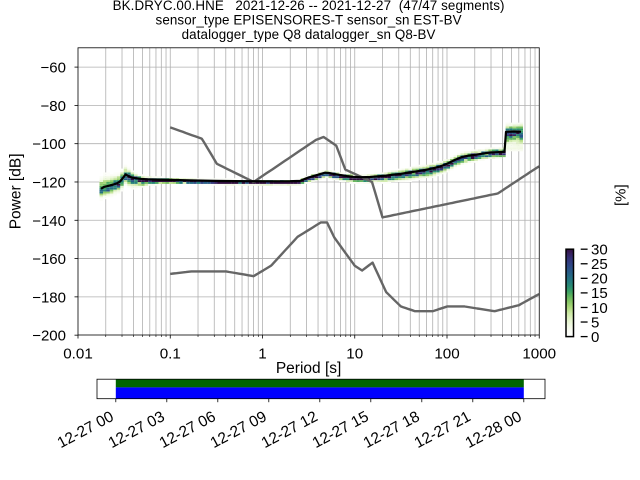 The height and width of the screenshot is (480, 640). I want to click on svg-text:datalogger_type Q8 datalogger_: datalogger_type Q8 datalogger_sn Q8-BV, so click(309, 34).